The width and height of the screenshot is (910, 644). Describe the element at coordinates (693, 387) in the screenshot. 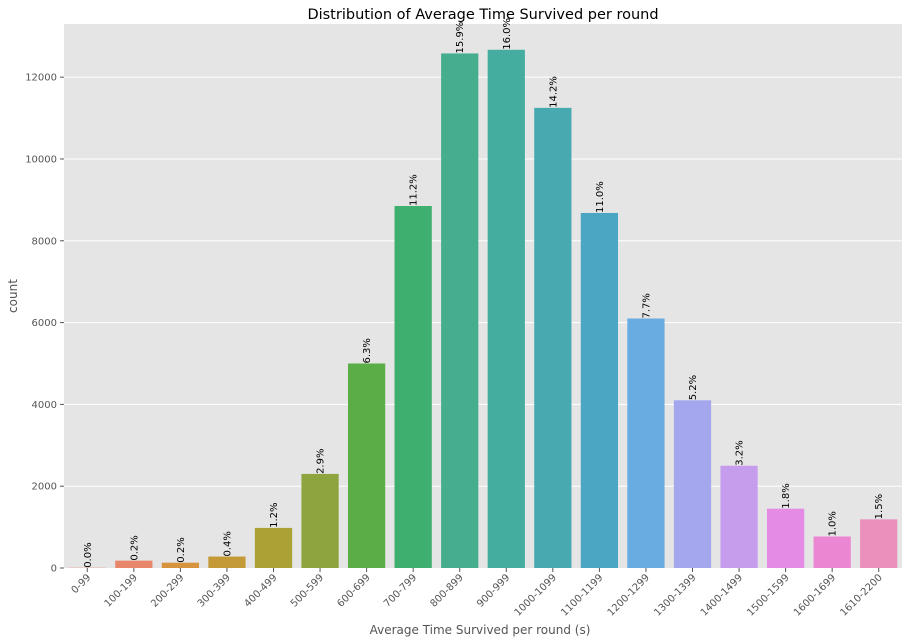

I see `bar-value-label: 5.2%` at that location.